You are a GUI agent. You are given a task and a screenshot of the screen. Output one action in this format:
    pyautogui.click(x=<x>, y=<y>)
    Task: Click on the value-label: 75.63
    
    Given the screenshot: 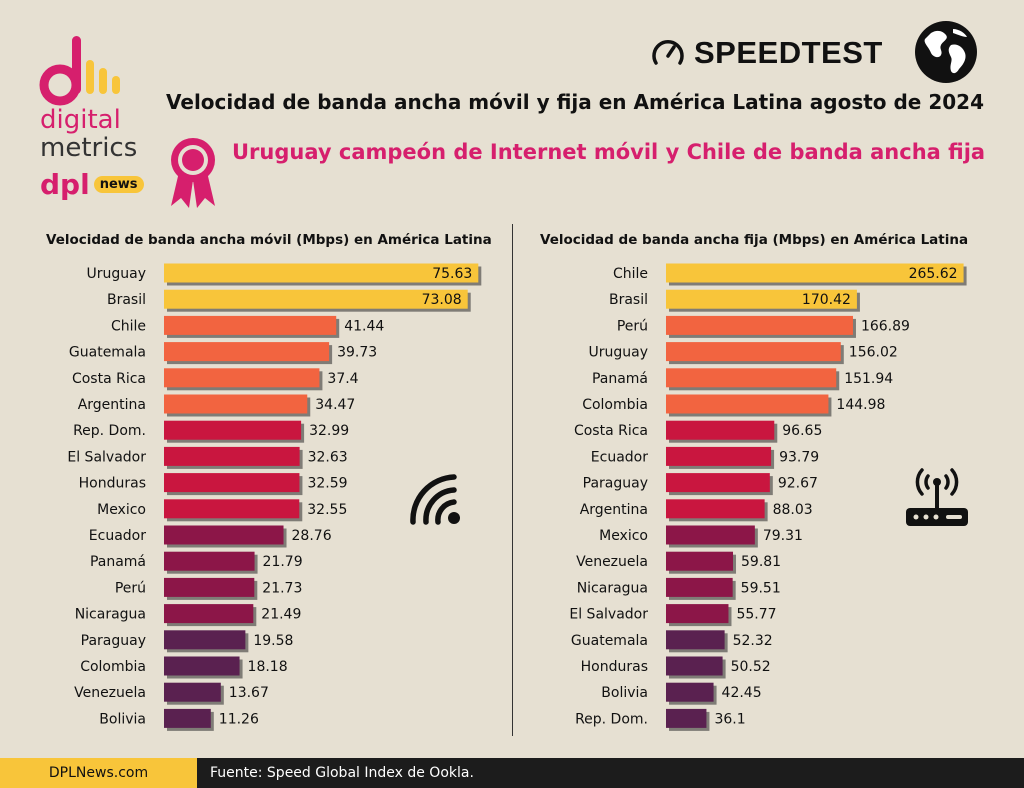 What is the action you would take?
    pyautogui.click(x=452, y=274)
    